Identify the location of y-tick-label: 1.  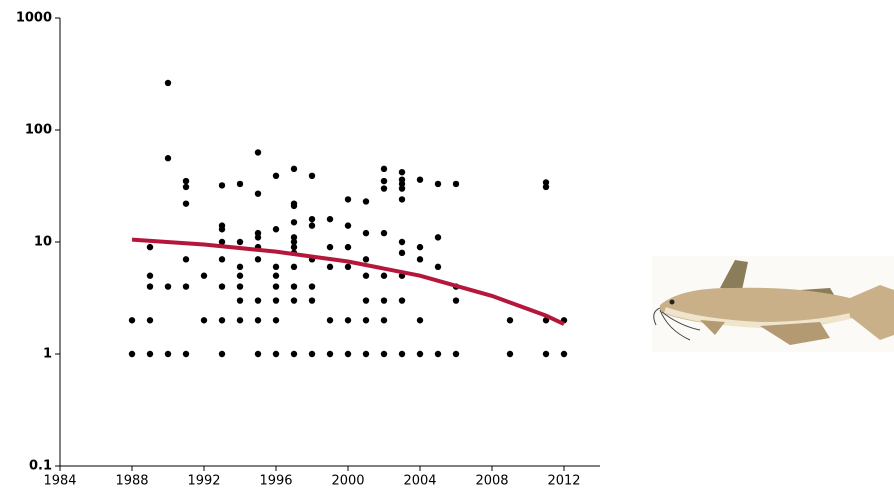
(47, 354).